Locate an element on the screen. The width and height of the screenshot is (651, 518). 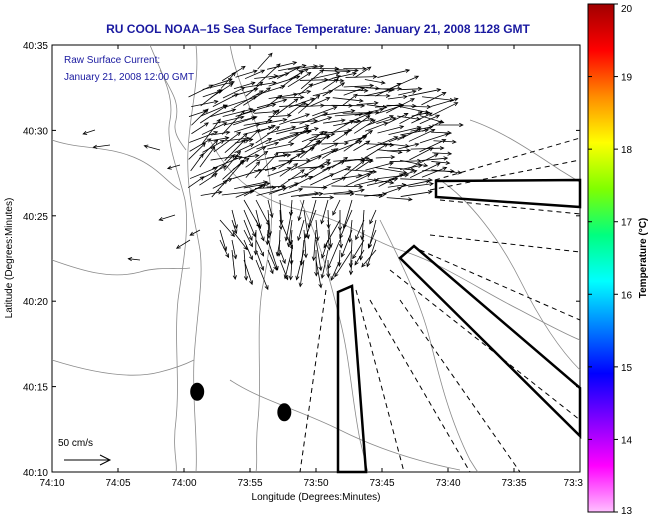
y-tick-label: 40:30 is located at coordinates (35, 131).